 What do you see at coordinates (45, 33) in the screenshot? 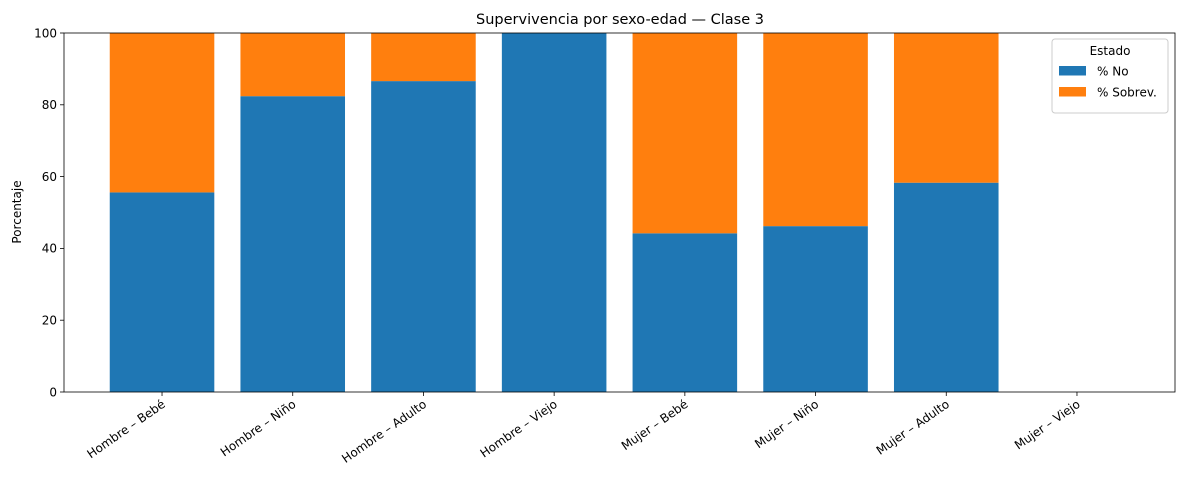
I see `y-tick-label: 100` at bounding box center [45, 33].